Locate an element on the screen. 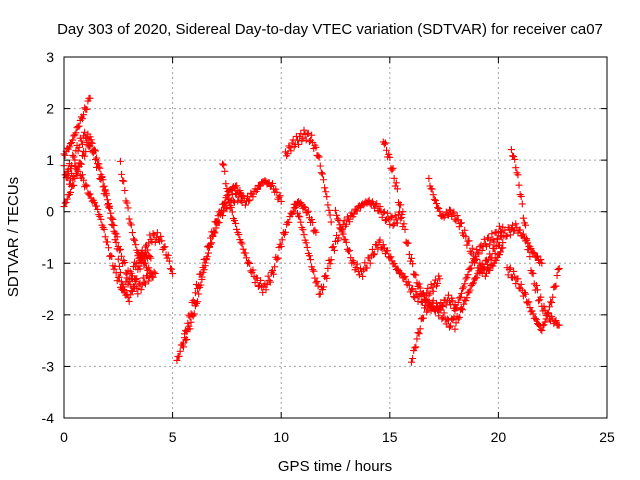  x-tick-label: 0 is located at coordinates (64, 437).